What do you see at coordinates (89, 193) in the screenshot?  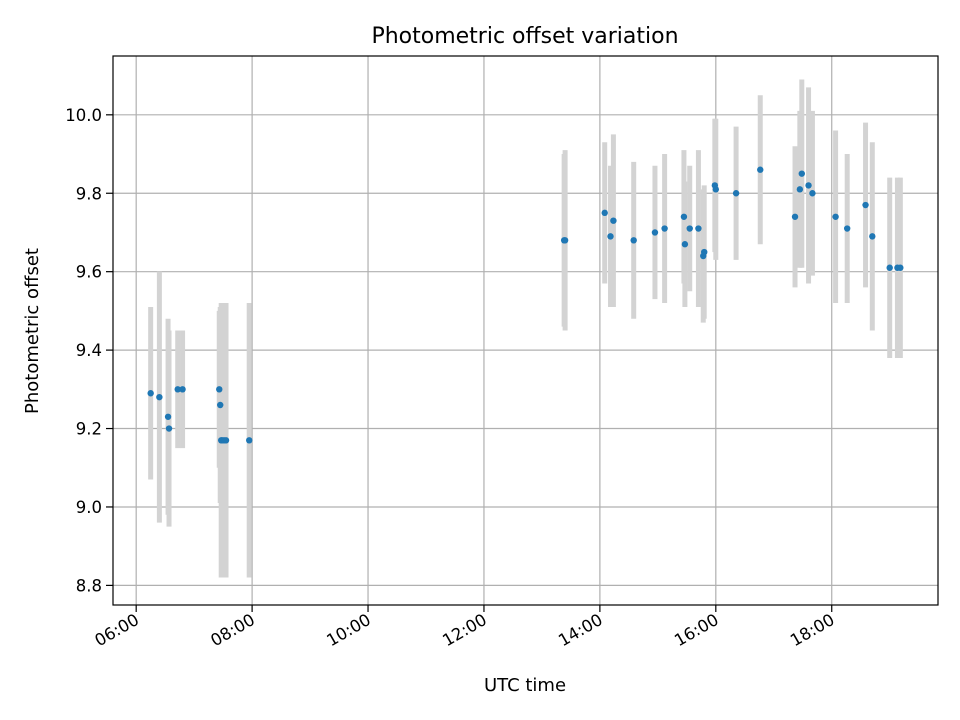 I see `y-tick-label: 9.8` at bounding box center [89, 193].